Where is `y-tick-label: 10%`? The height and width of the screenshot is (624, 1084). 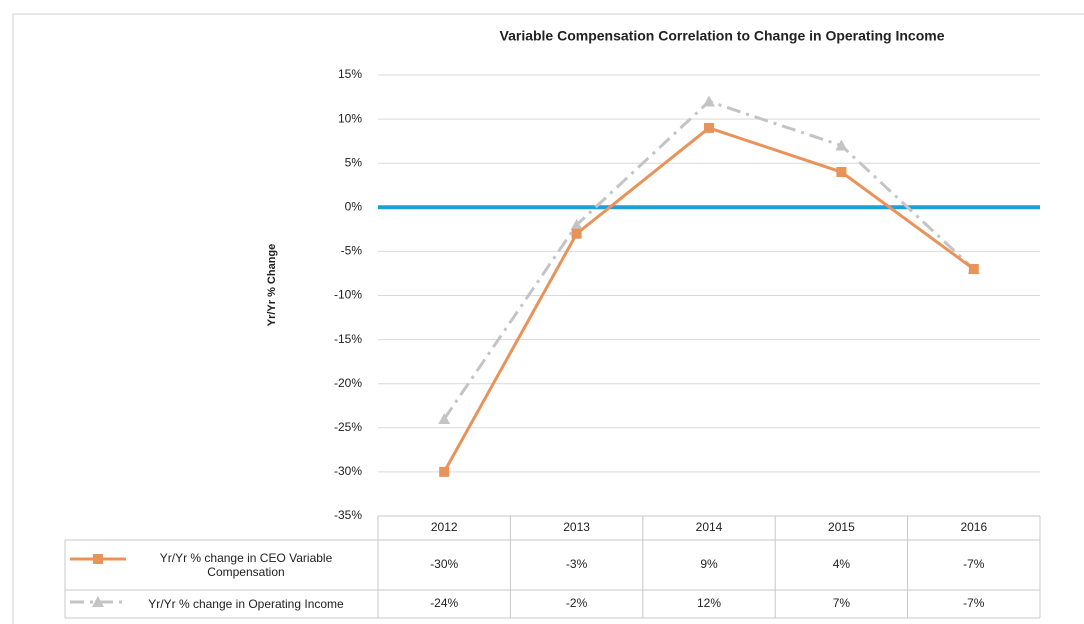
y-tick-label: 10% is located at coordinates (350, 118).